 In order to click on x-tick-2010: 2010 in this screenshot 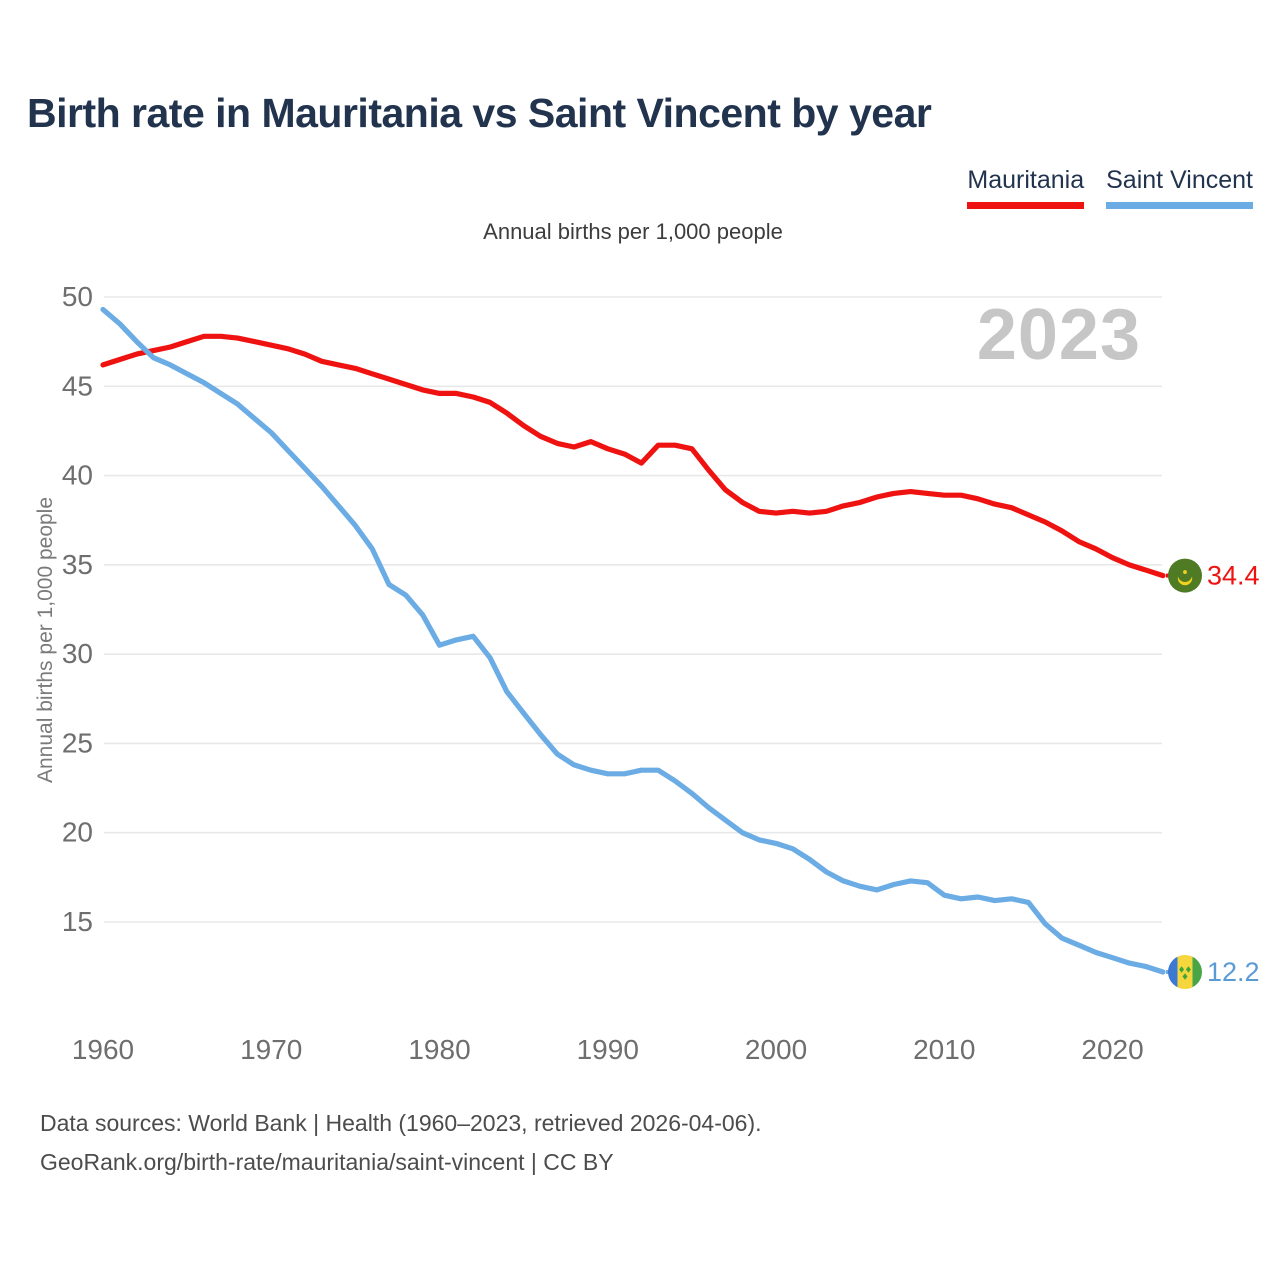, I will do `click(944, 1049)`.